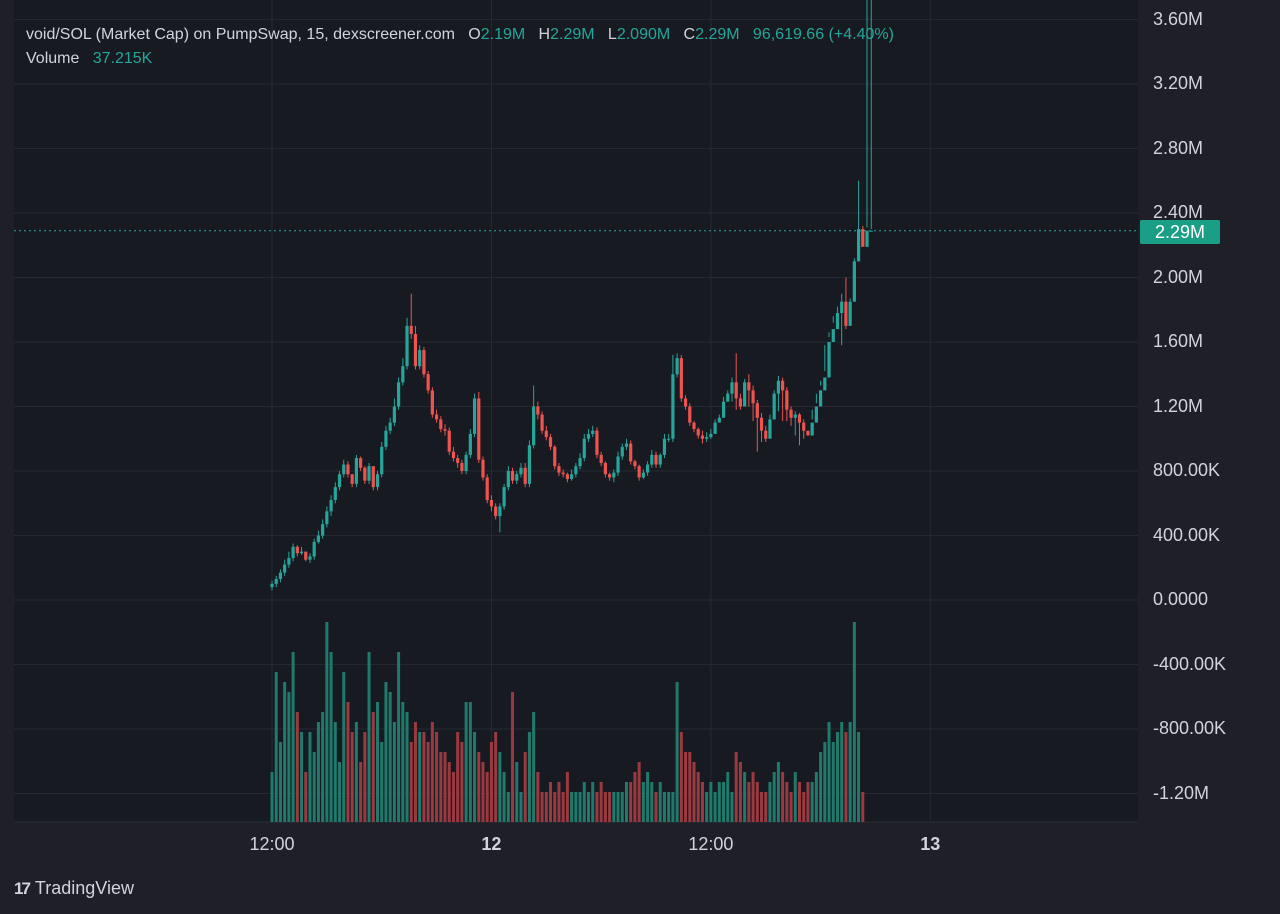 This screenshot has height=914, width=1280. Describe the element at coordinates (1190, 728) in the screenshot. I see `y-tick-label: -800.00K` at that location.